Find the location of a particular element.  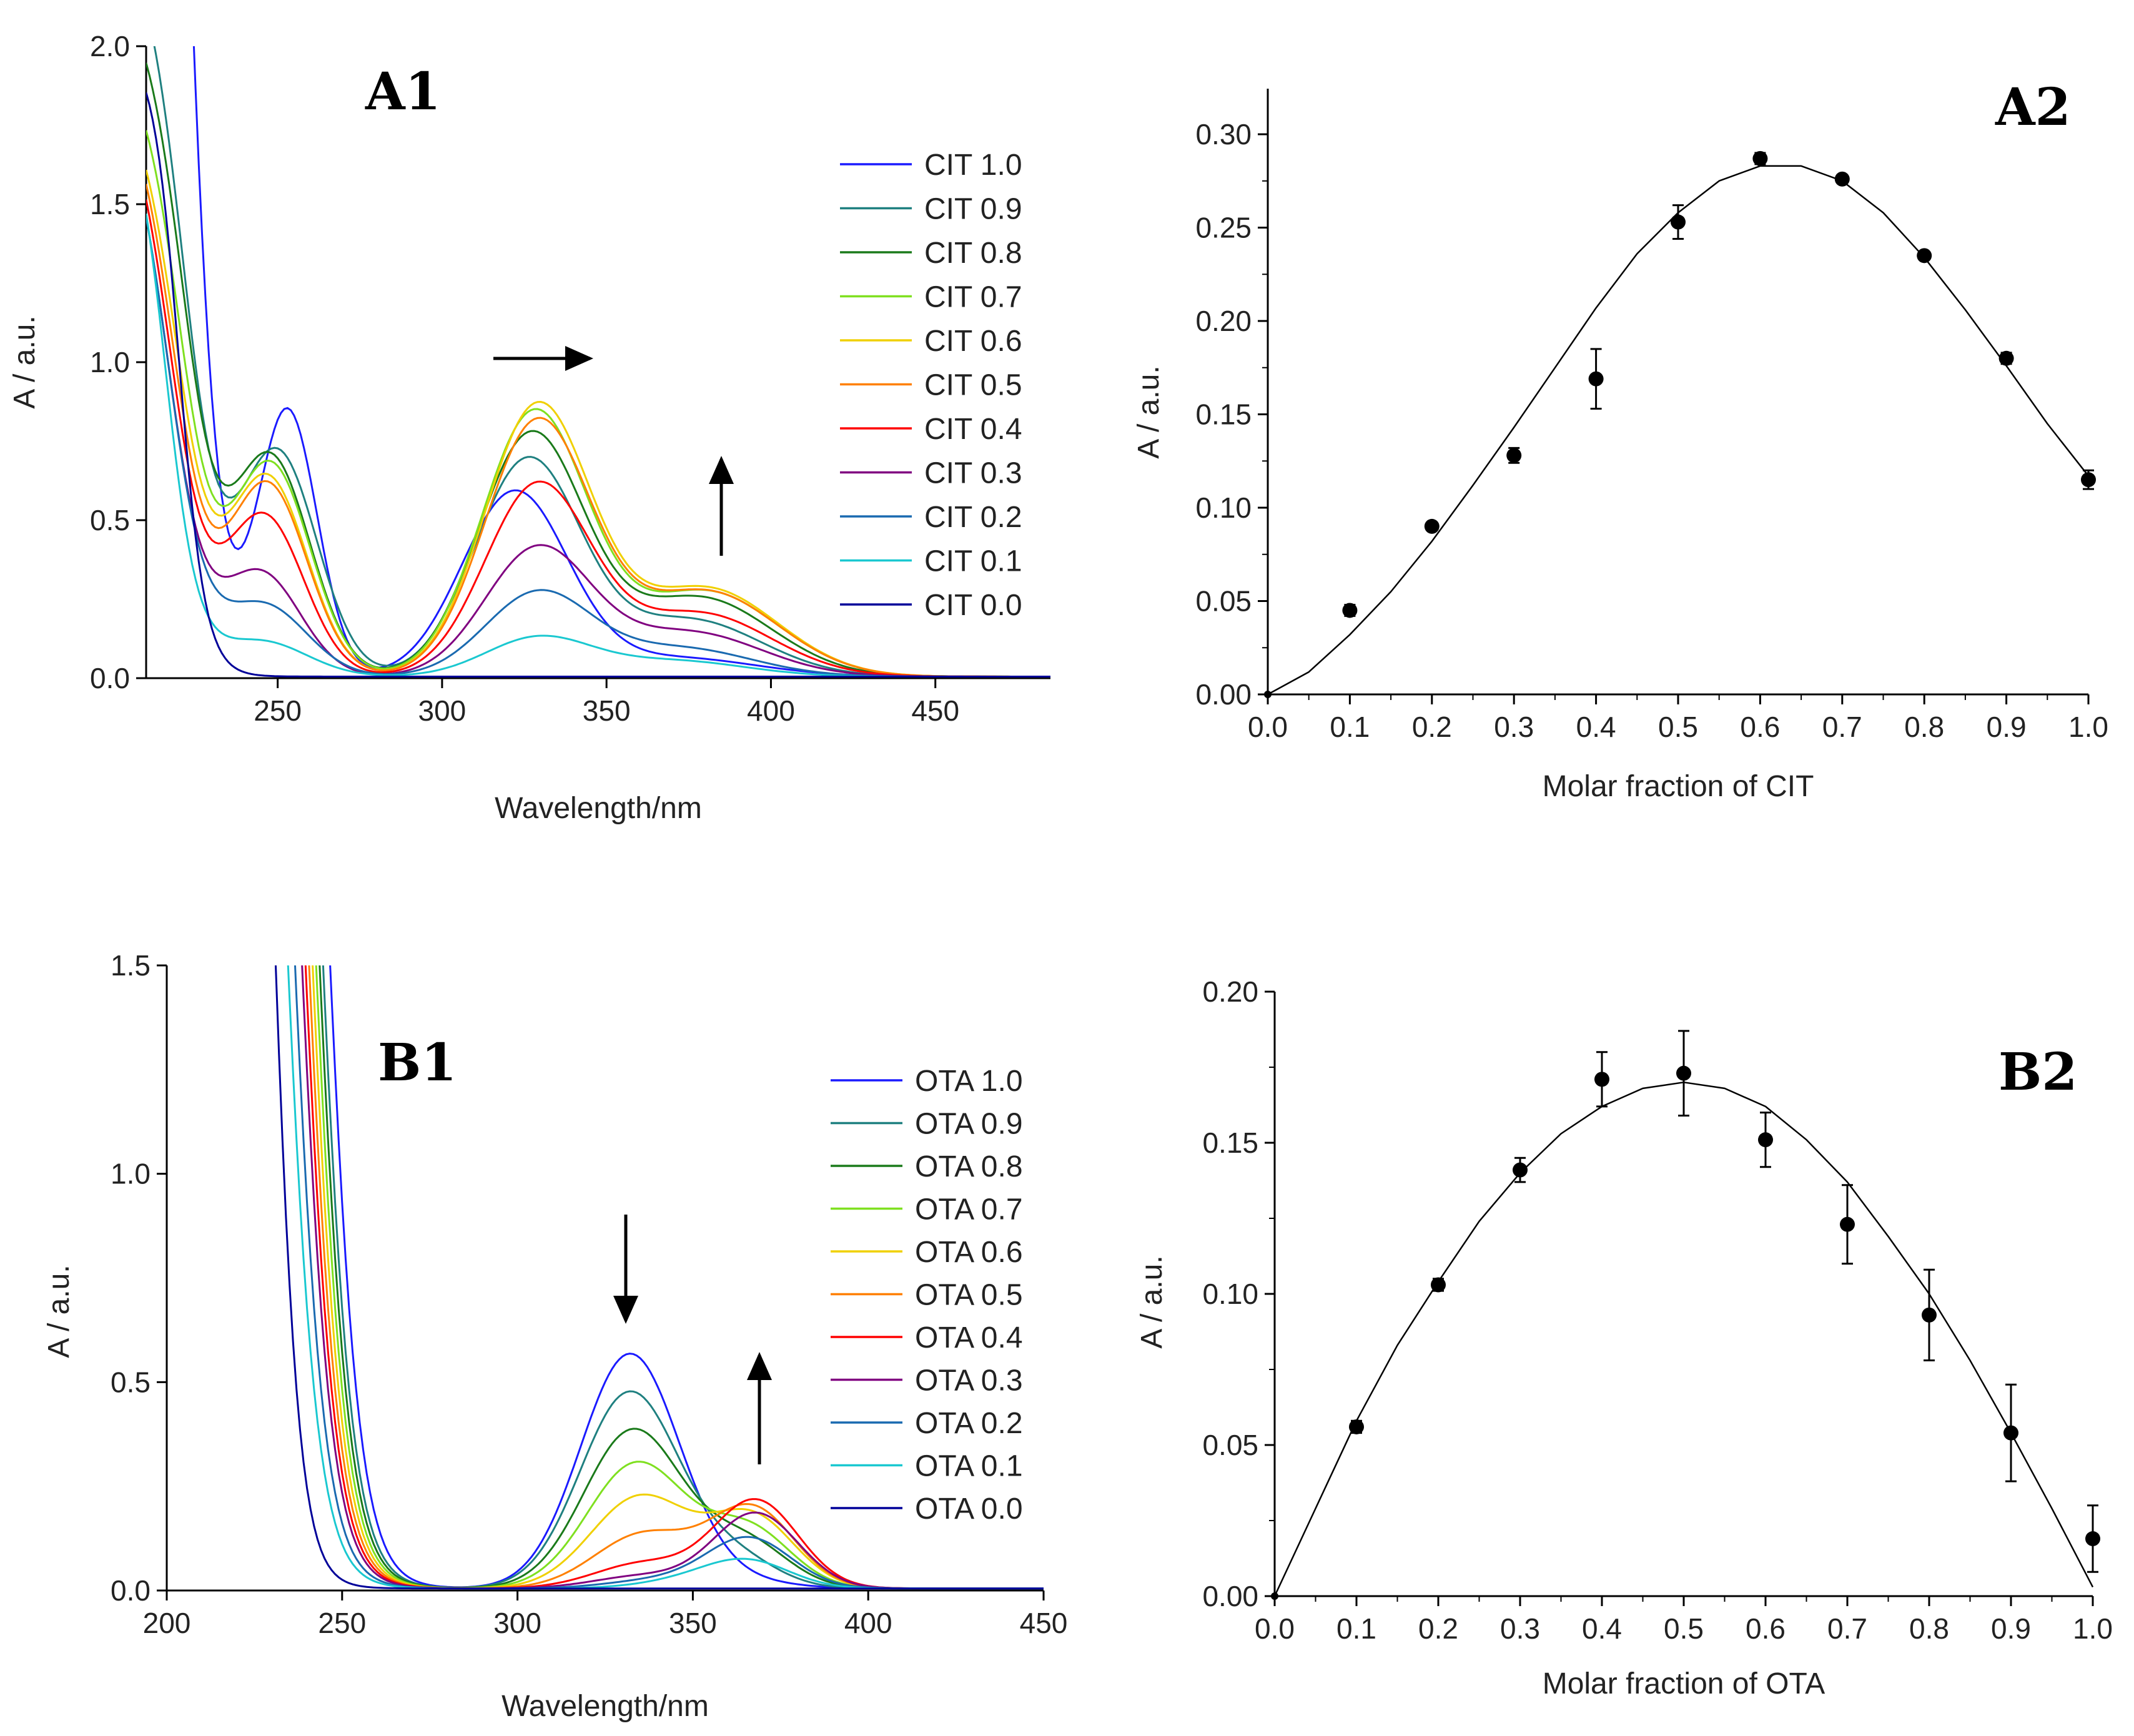

x-tick-label: 0.2 is located at coordinates (1438, 1628).